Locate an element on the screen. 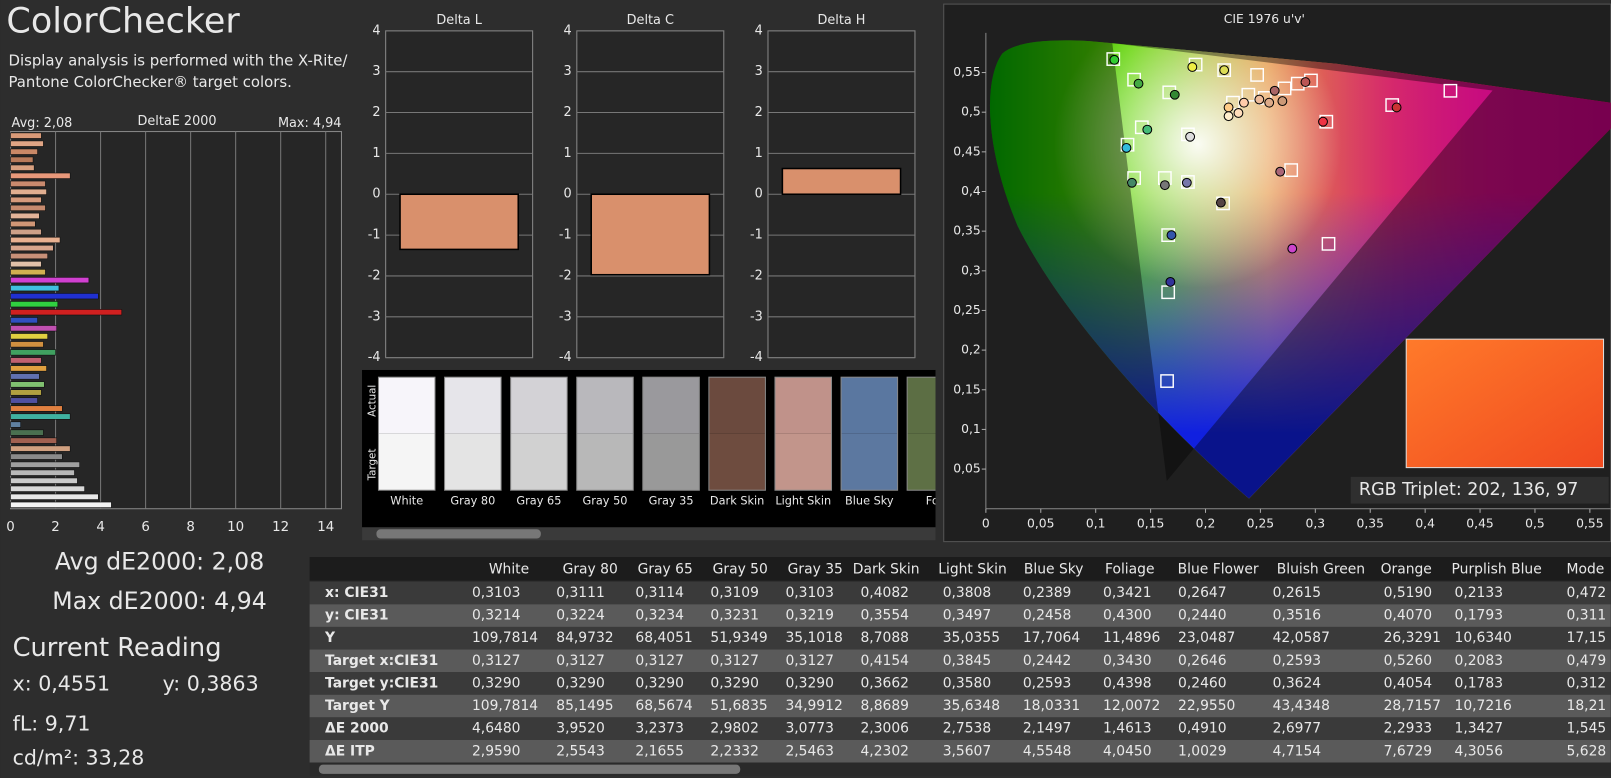  table-cell: 1,545 is located at coordinates (1587, 729).